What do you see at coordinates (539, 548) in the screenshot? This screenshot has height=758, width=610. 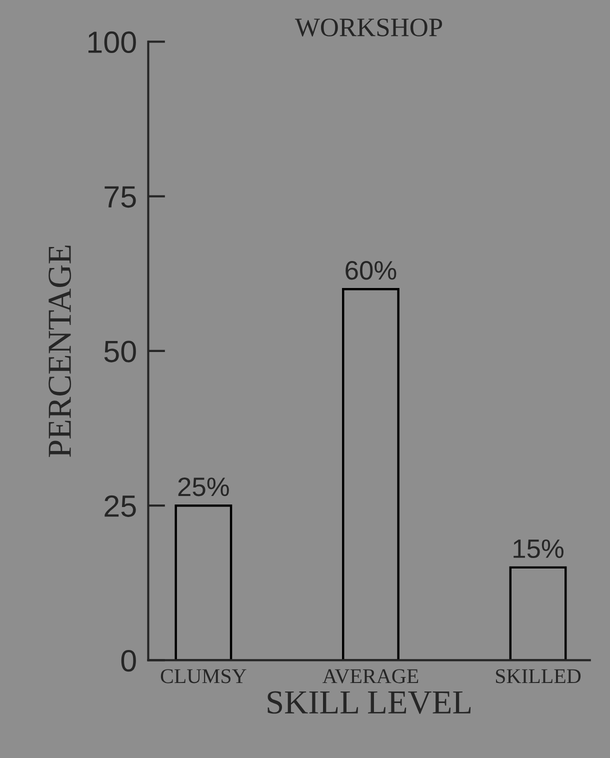 I see `data-label: 15%` at bounding box center [539, 548].